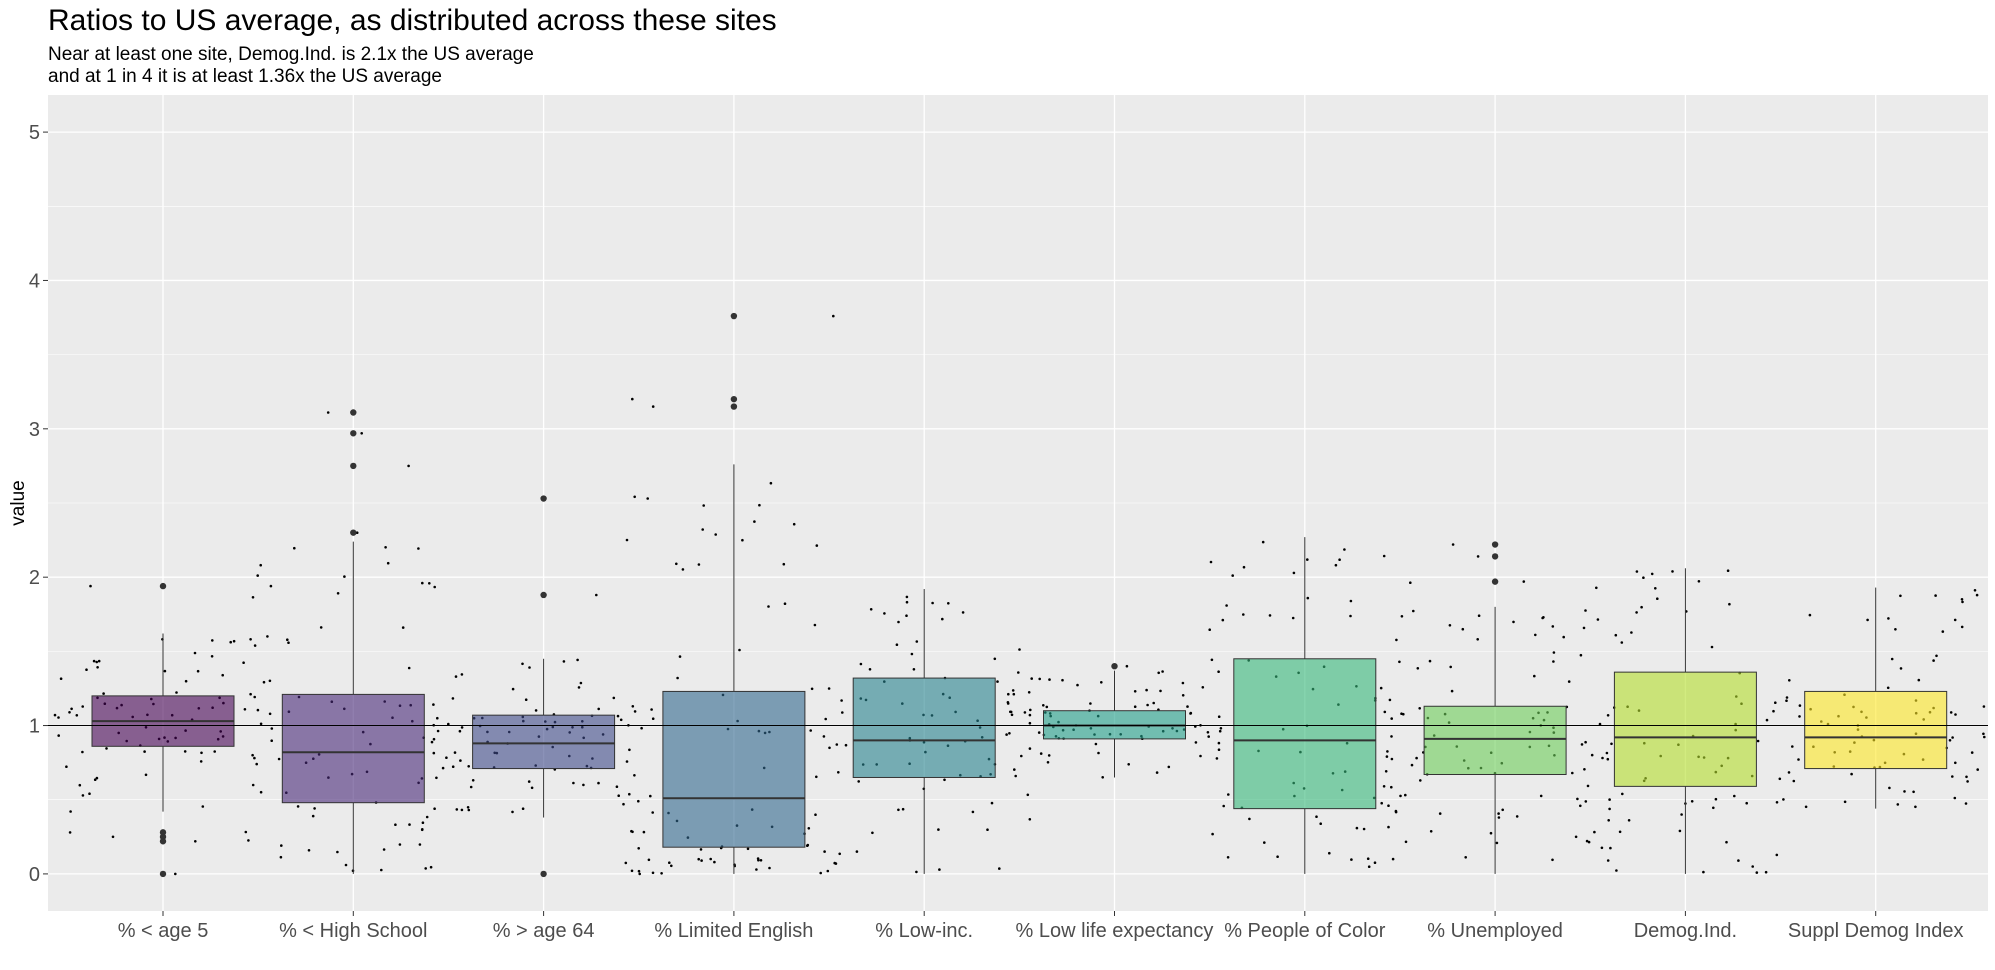 This screenshot has width=1995, height=970. What do you see at coordinates (1876, 931) in the screenshot?
I see `x-tick-label: Suppl Demog Index` at bounding box center [1876, 931].